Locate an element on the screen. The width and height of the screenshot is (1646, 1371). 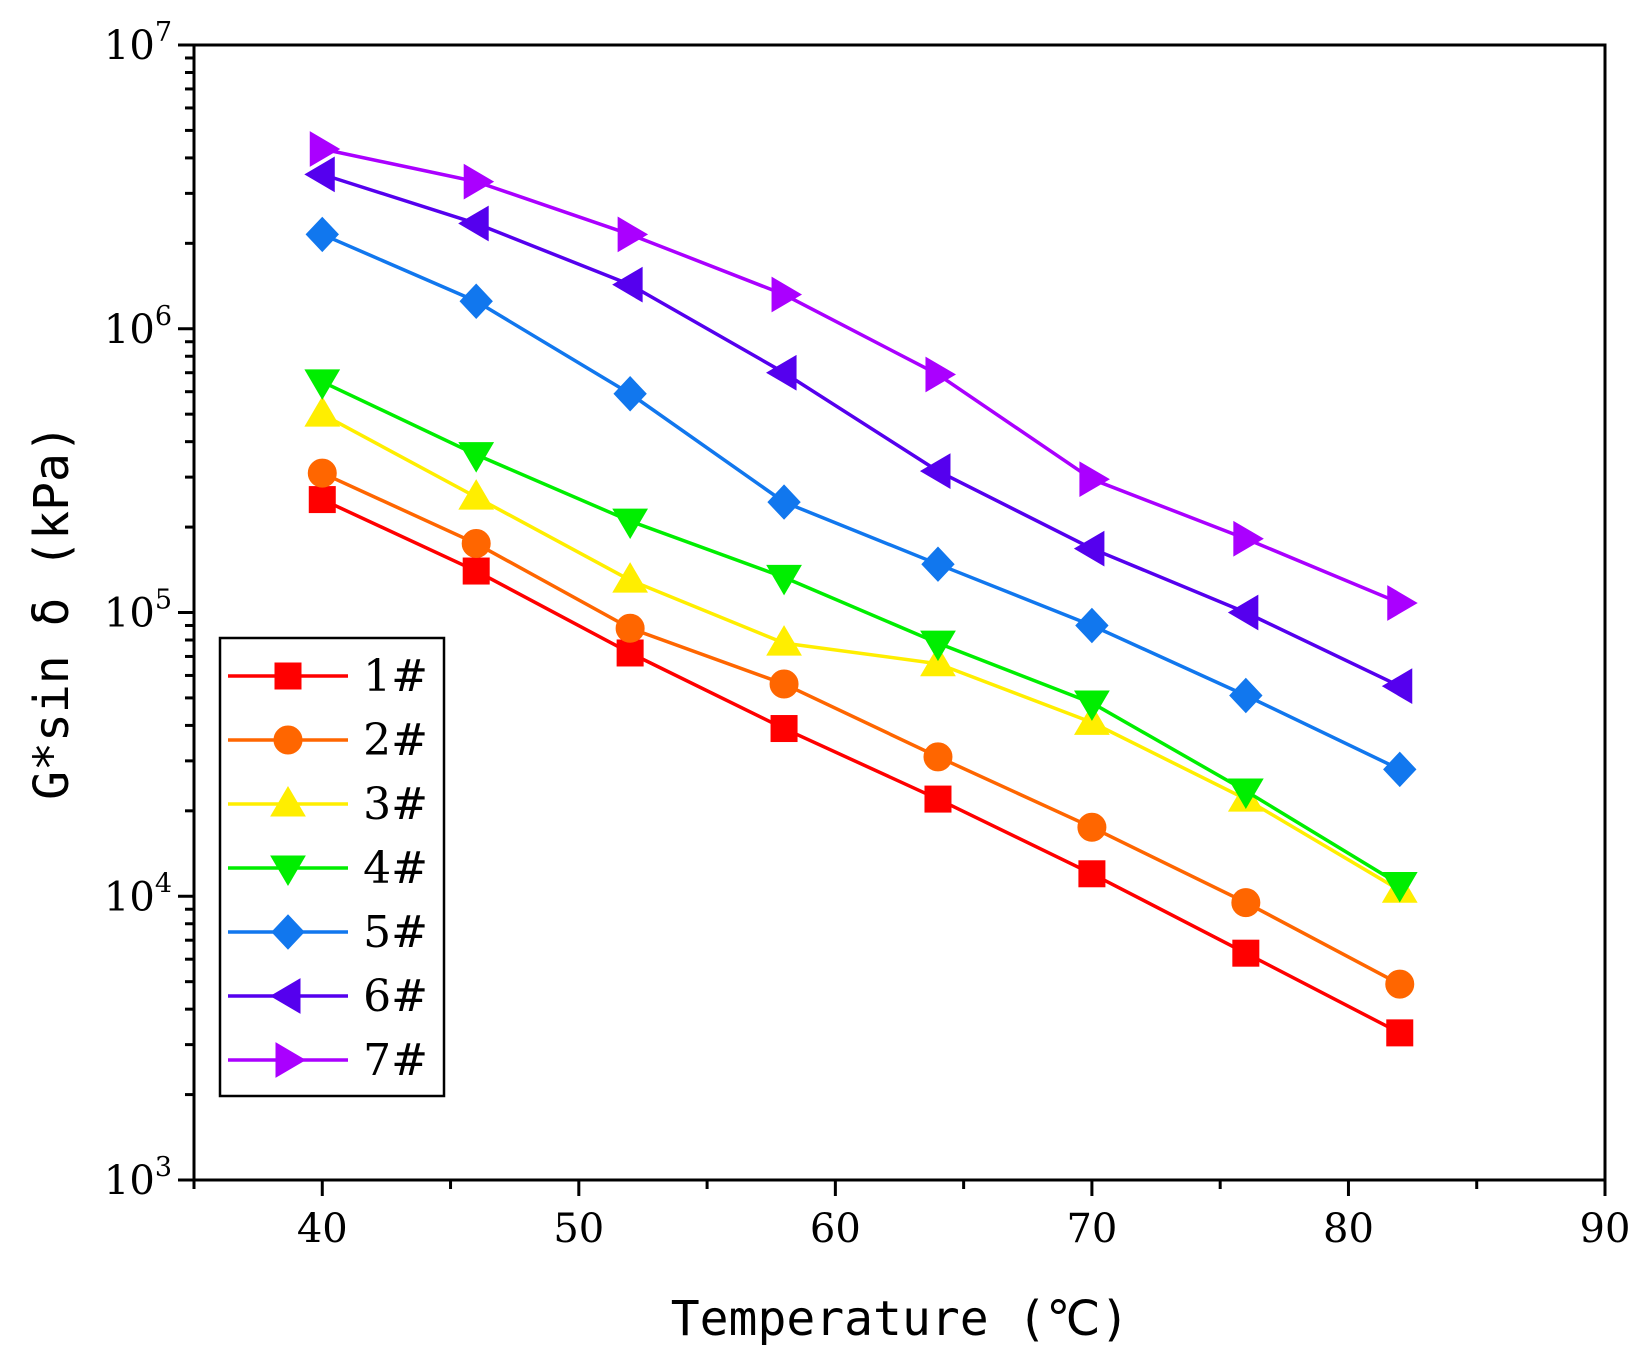
legend-item: 4# is located at coordinates (328, 868).